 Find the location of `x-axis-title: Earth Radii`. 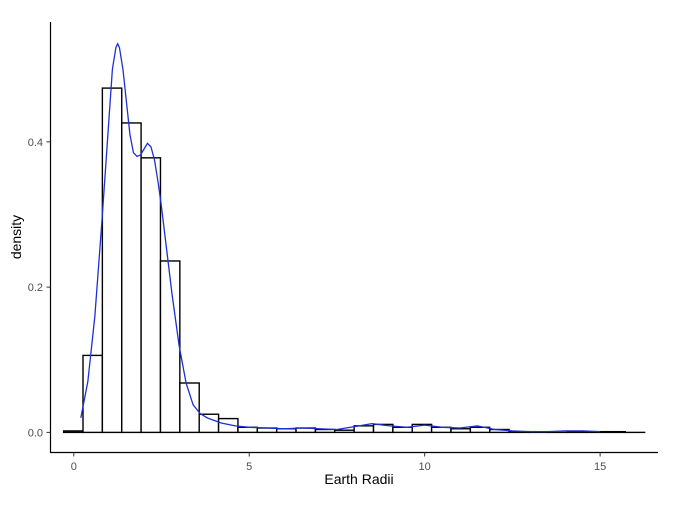

x-axis-title: Earth Radii is located at coordinates (358, 479).